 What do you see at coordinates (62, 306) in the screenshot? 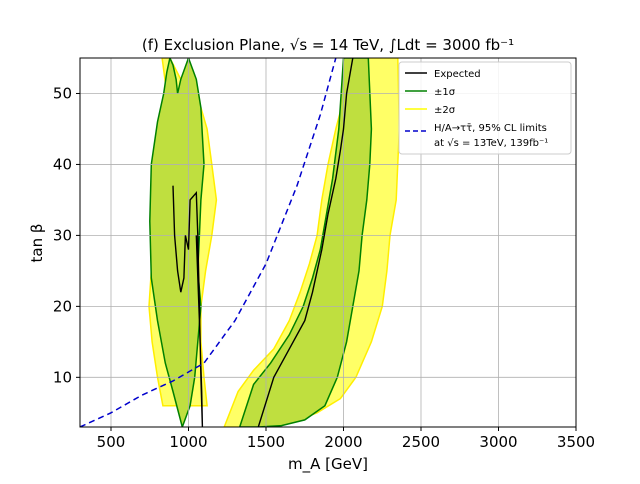
I see `y-tick-label: 20` at bounding box center [62, 306].